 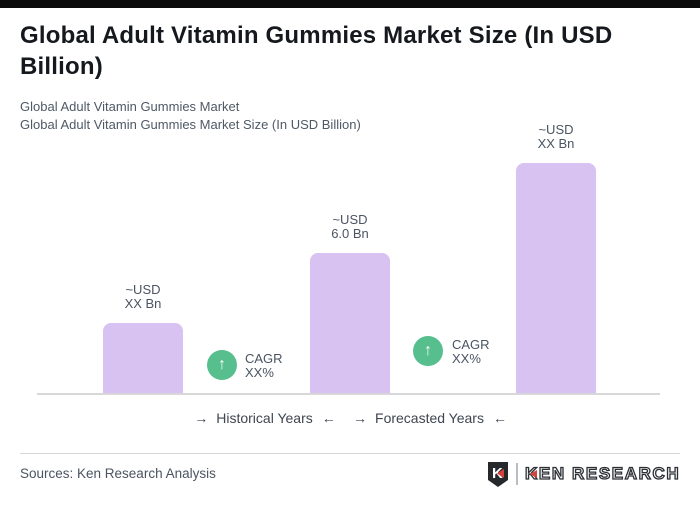 I want to click on axis-label-historical-years: → Historical Years ←, so click(x=265, y=418).